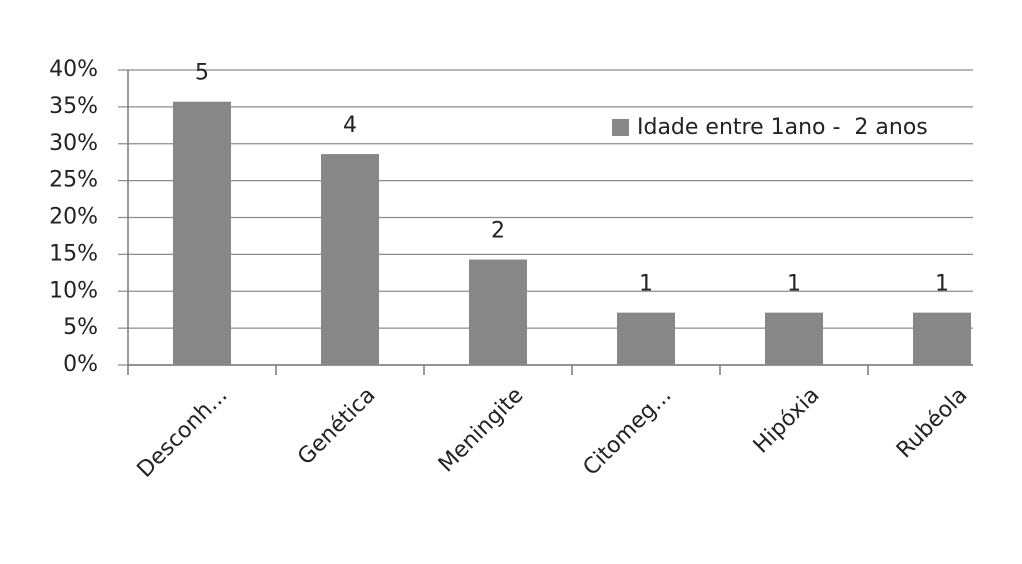 The width and height of the screenshot is (1022, 564). What do you see at coordinates (73, 180) in the screenshot?
I see `y-tick-label: 25%` at bounding box center [73, 180].